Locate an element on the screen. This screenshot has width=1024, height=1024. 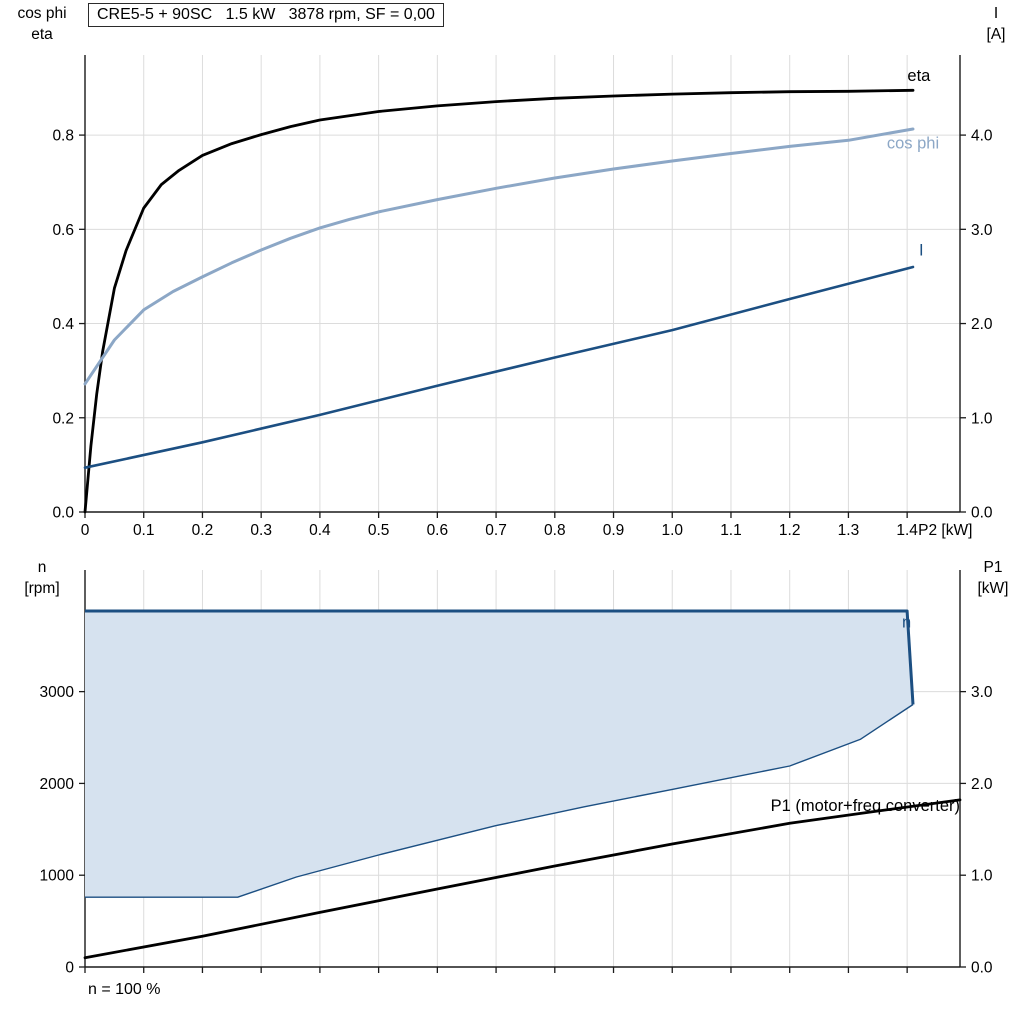
right-axis-title-line1: P1 is located at coordinates (993, 567).